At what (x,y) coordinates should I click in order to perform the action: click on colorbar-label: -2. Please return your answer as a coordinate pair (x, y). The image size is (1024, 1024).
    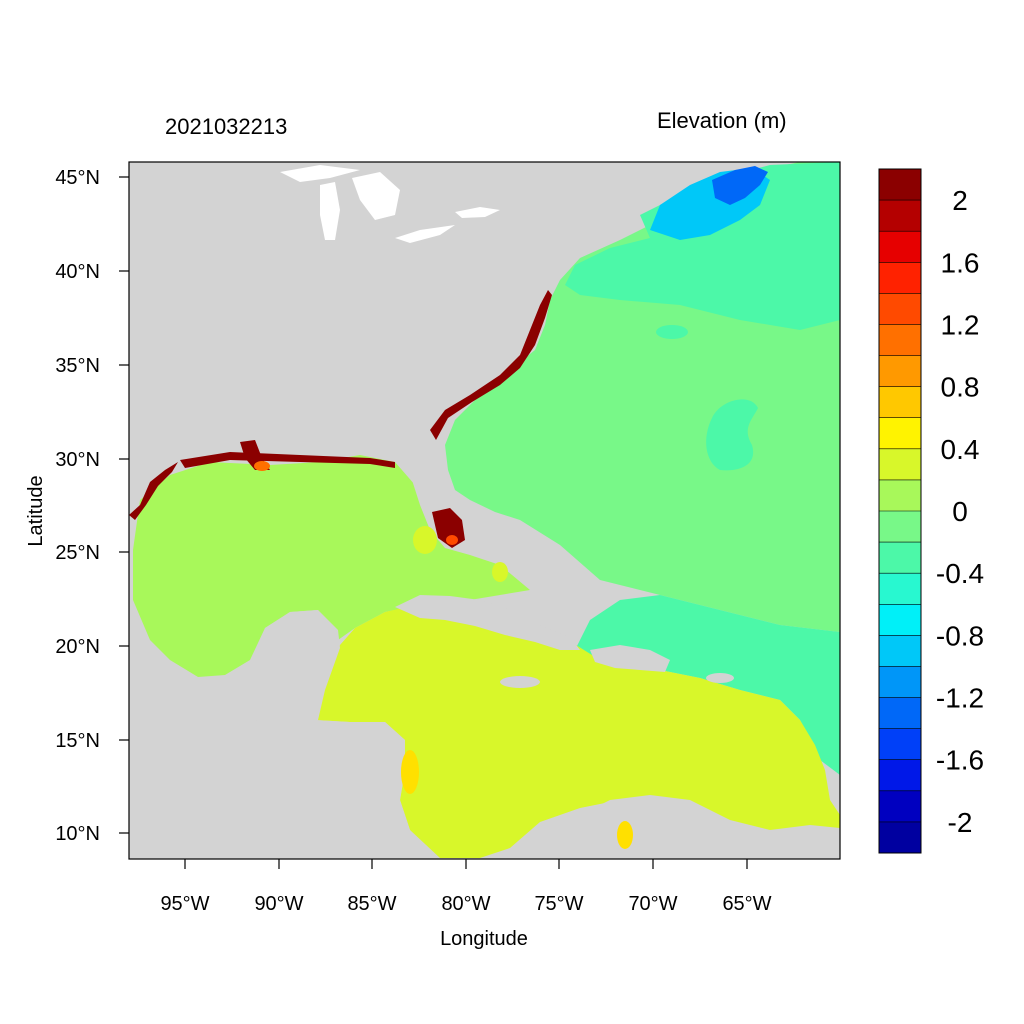
    Looking at the image, I should click on (960, 822).